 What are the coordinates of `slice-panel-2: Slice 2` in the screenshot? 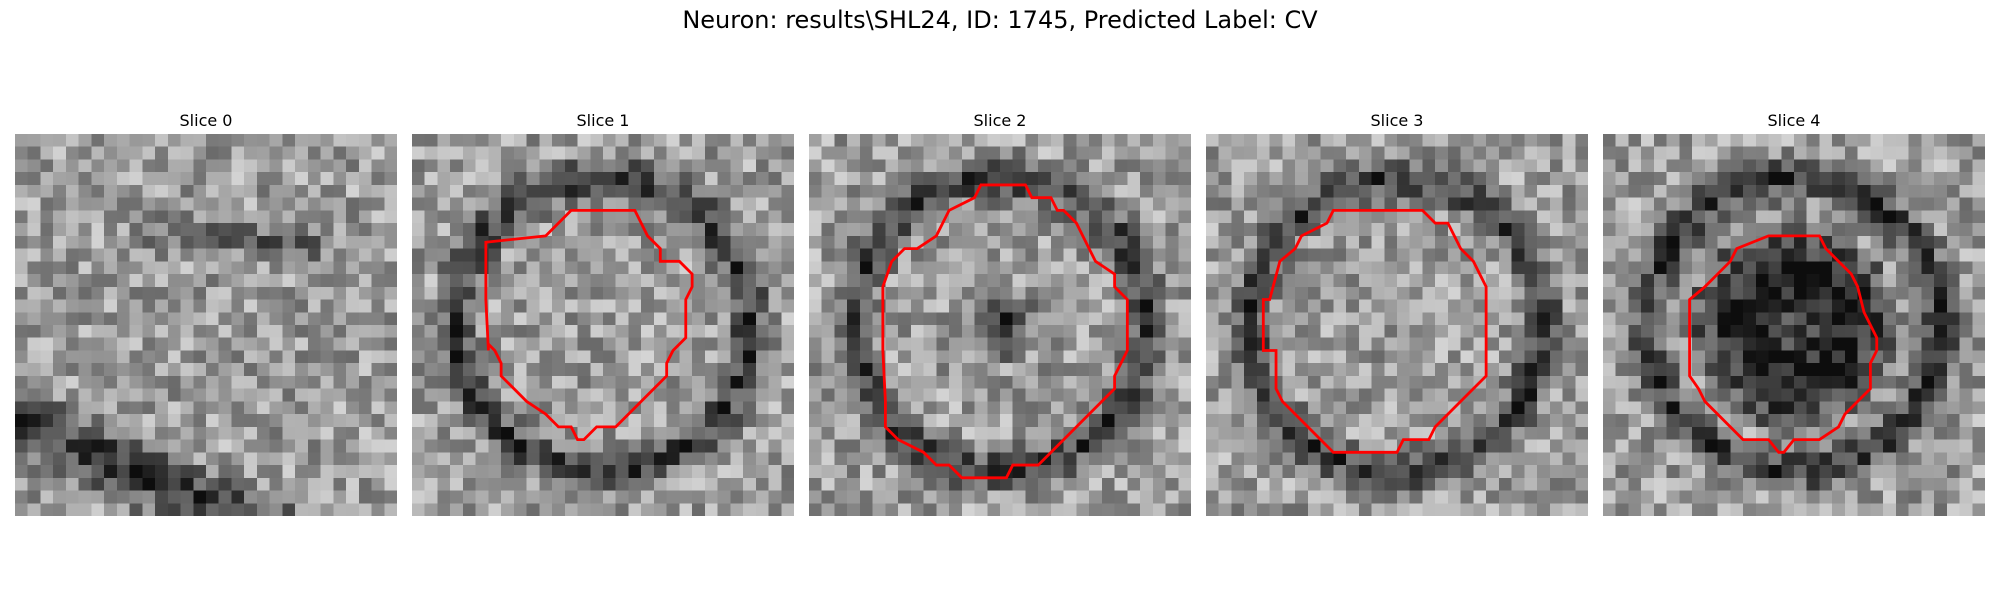 It's located at (1000, 312).